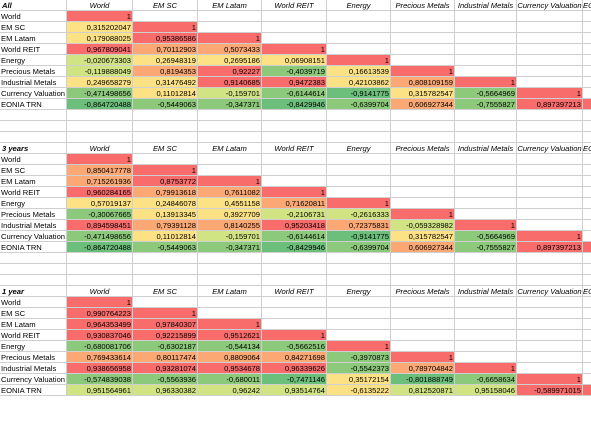 The width and height of the screenshot is (591, 444). Describe the element at coordinates (486, 93) in the screenshot. I see `correlation-cell: -0,5664969` at that location.